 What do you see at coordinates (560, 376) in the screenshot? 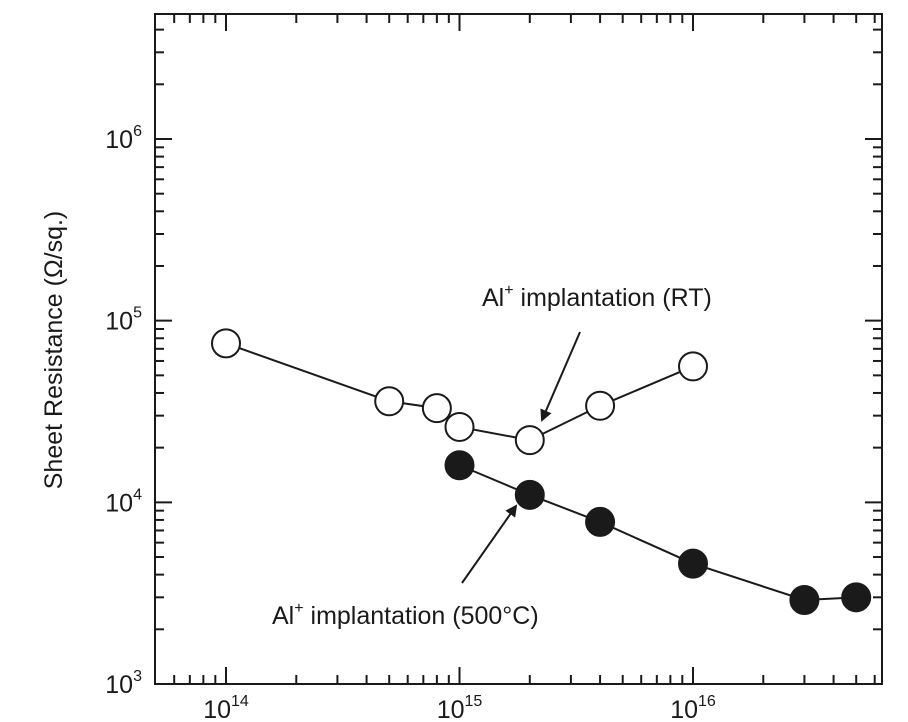
I see `annotation-rt-arrow` at bounding box center [560, 376].